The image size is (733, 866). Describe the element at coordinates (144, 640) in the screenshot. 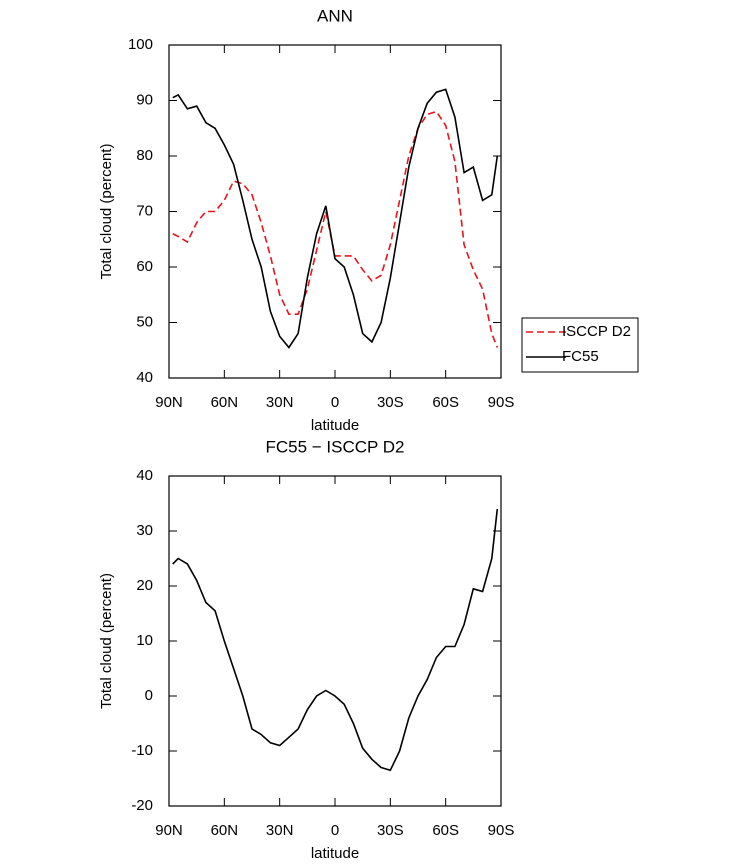

I see `y-tick-label: 10` at that location.